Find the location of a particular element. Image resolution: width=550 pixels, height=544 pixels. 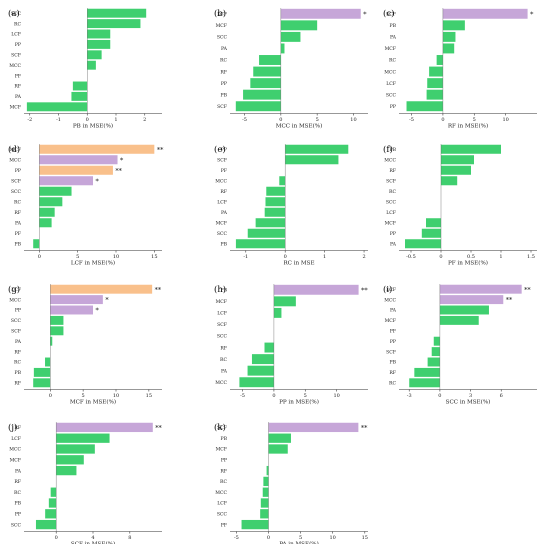

x-axis-label: LCF in MSE(%) is located at coordinates (93, 263).